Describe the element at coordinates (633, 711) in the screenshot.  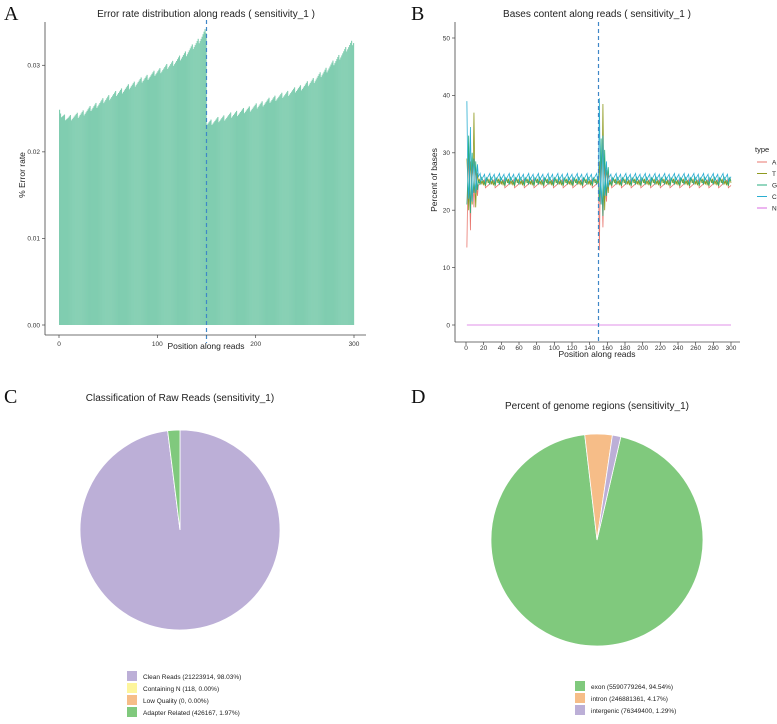
I see `legend-label: intergenic (76349400, 1.29%)` at that location.